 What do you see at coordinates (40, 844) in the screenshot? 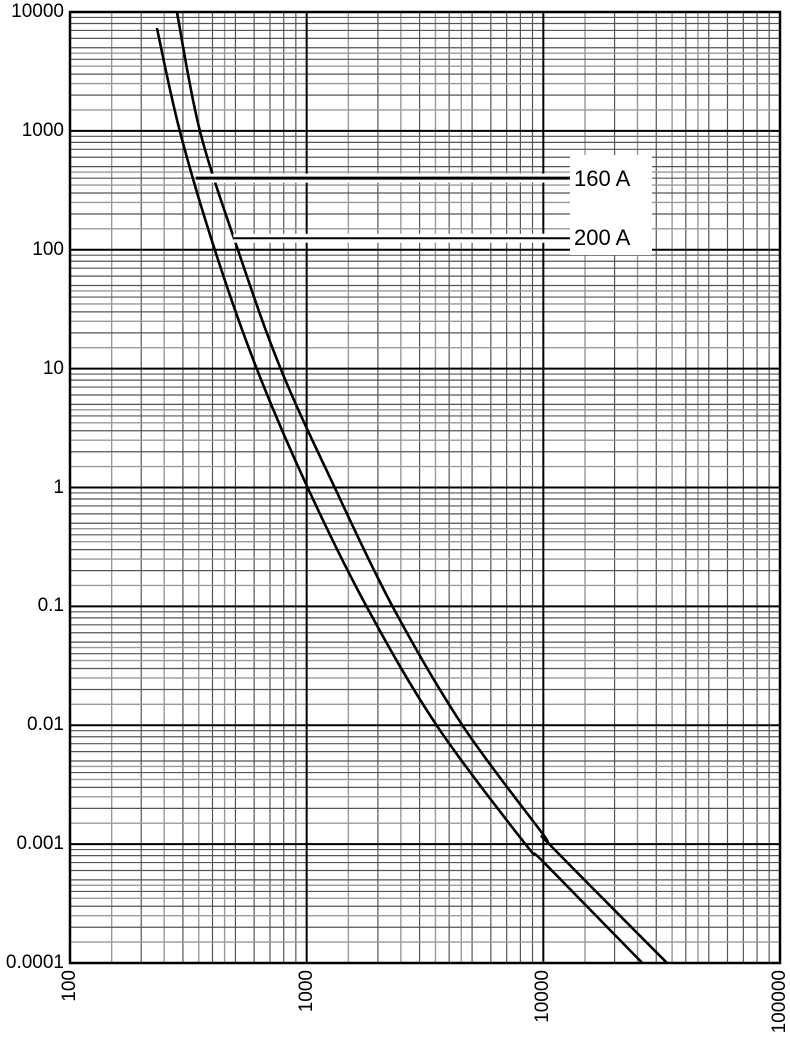
I see `y-tick-label: 0.001` at bounding box center [40, 844].